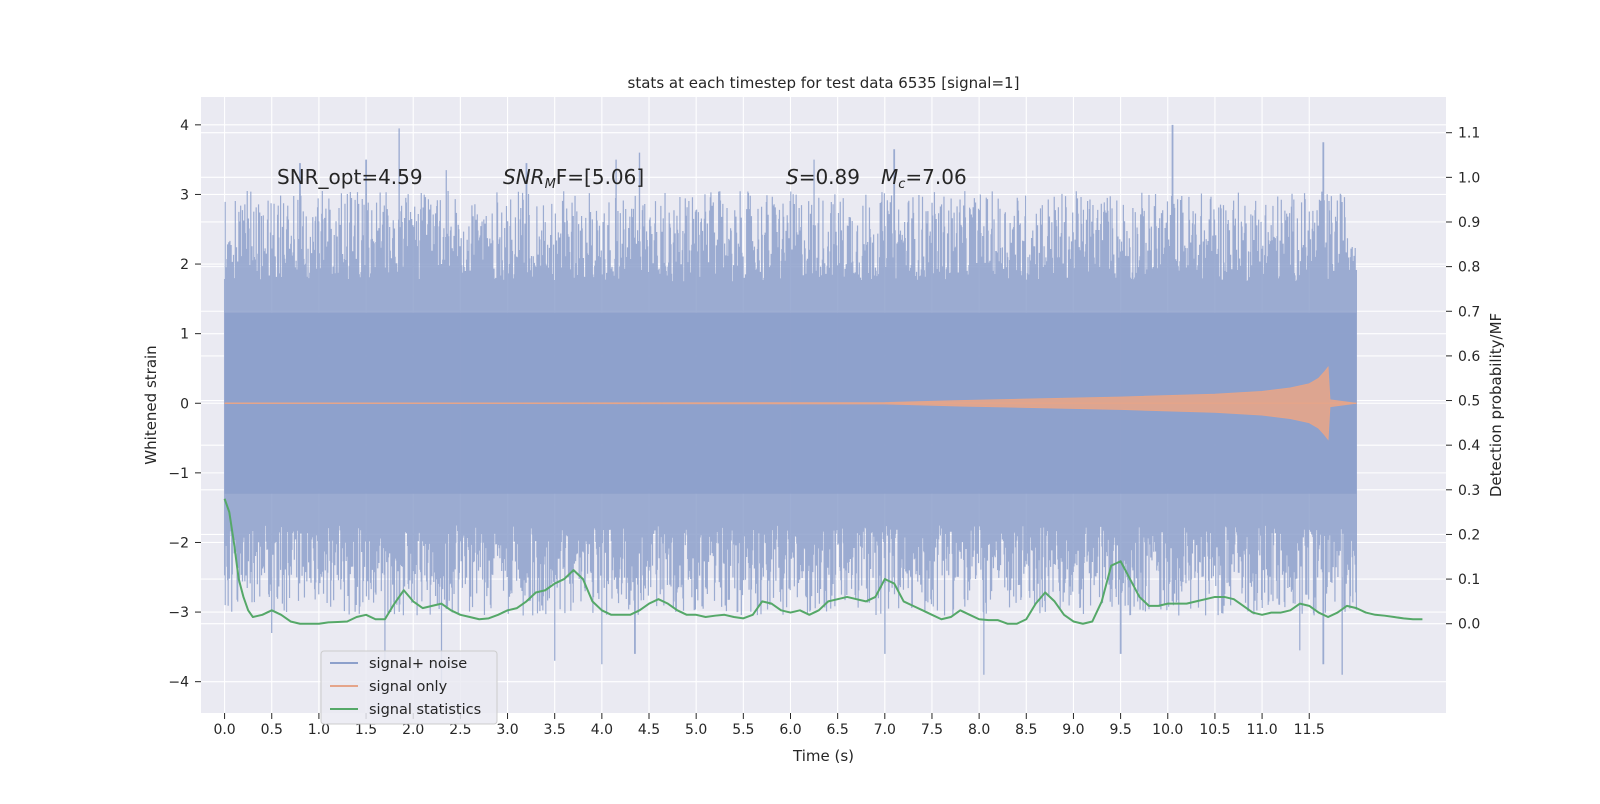 The width and height of the screenshot is (1600, 804). I want to click on legend-box, so click(409, 687).